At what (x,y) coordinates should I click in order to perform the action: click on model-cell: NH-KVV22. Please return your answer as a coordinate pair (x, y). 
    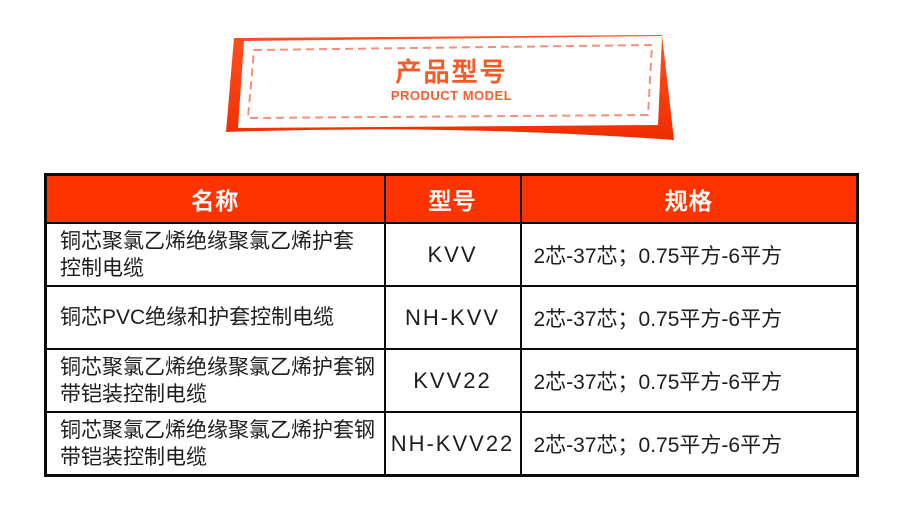
    Looking at the image, I should click on (452, 444).